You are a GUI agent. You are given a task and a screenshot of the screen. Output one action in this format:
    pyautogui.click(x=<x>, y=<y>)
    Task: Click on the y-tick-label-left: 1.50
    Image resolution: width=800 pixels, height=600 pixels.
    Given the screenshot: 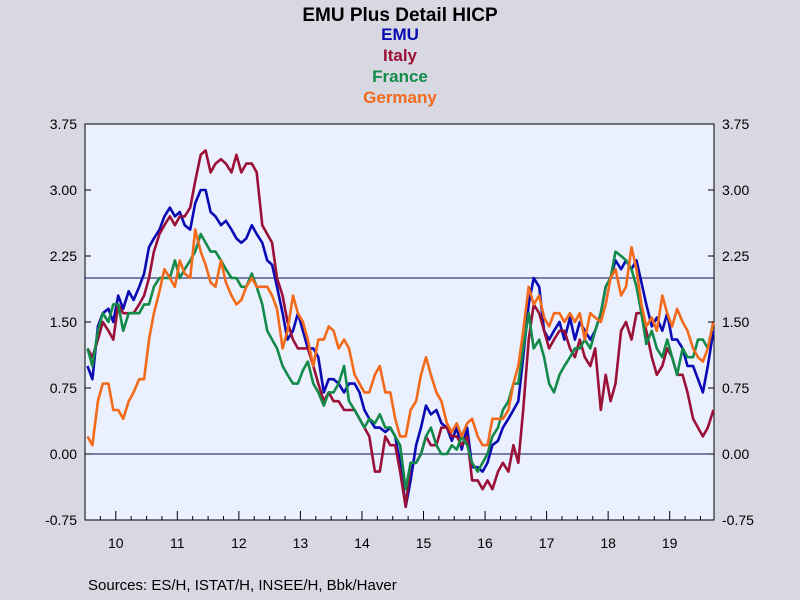 What is the action you would take?
    pyautogui.click(x=63, y=322)
    